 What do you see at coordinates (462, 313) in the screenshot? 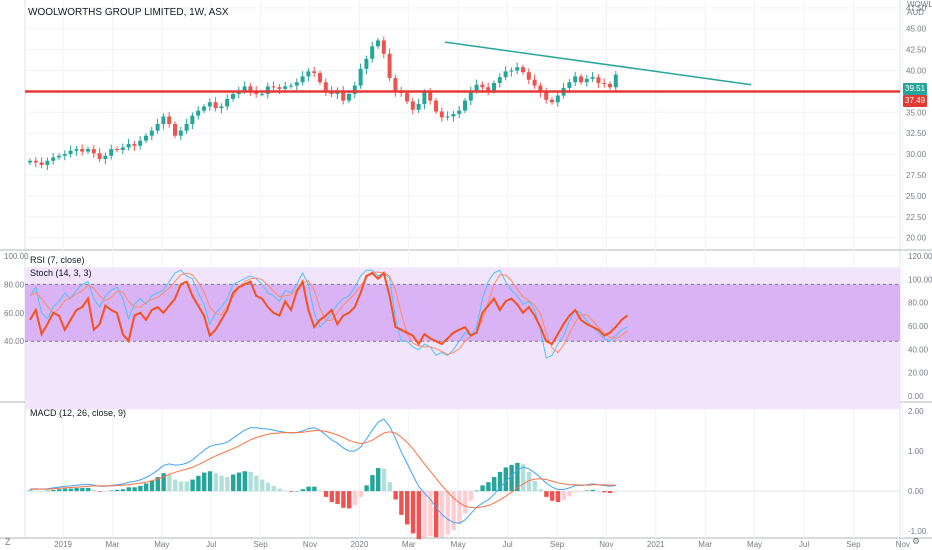
I see `rsi-band-background` at bounding box center [462, 313].